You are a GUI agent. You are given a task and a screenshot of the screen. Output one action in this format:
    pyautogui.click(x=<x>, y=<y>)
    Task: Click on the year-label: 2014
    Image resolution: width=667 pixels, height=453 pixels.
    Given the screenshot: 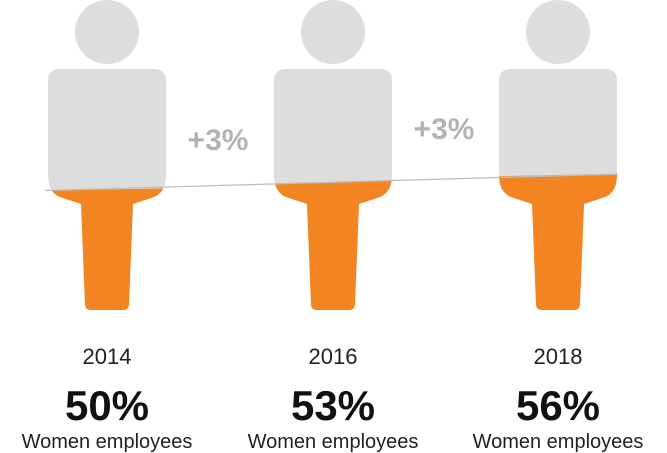 What is the action you would take?
    pyautogui.click(x=107, y=356)
    